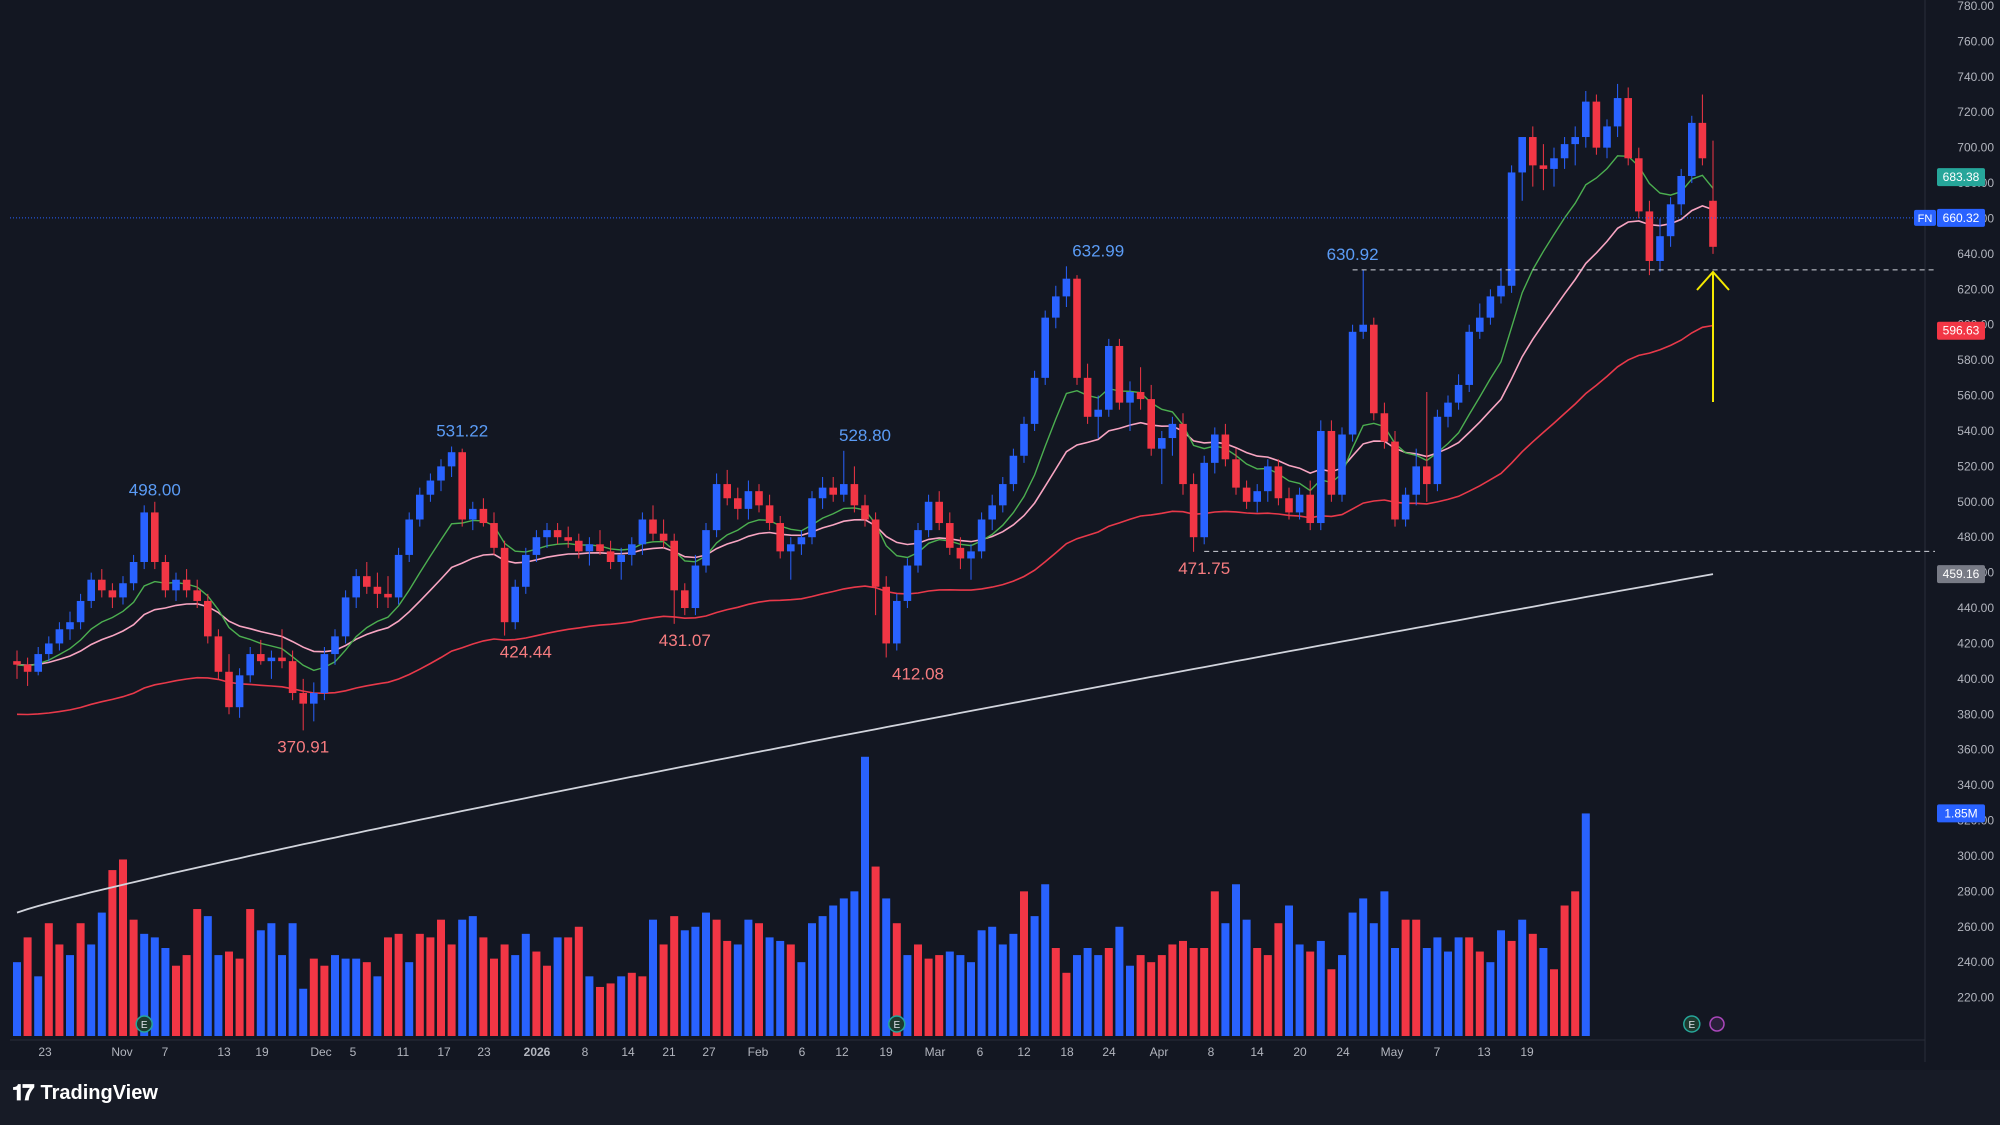 The width and height of the screenshot is (2000, 1125). What do you see at coordinates (935, 1052) in the screenshot?
I see `time-tick-label: Mar` at bounding box center [935, 1052].